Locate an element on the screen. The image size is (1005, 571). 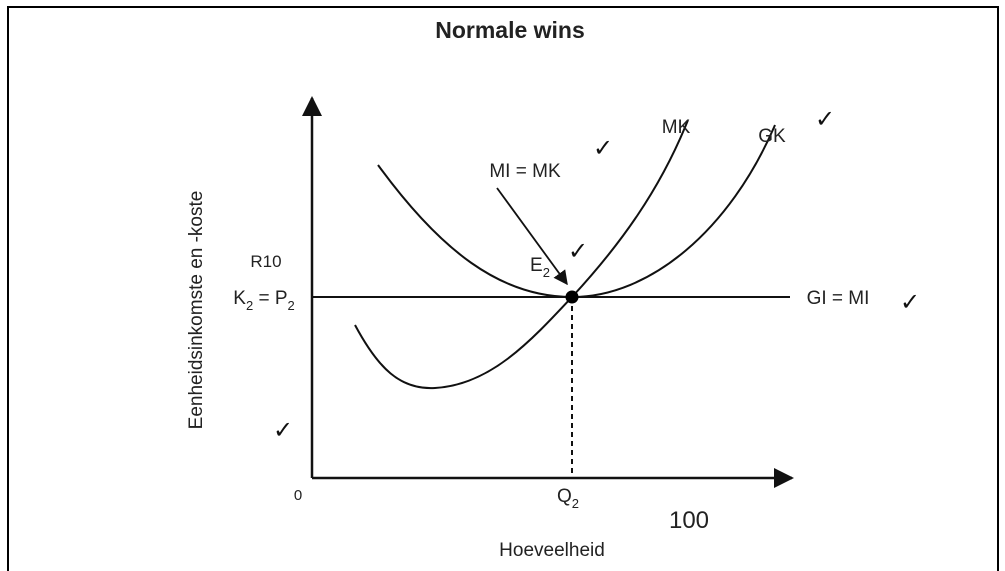
gk-curve is located at coordinates (576, 211).